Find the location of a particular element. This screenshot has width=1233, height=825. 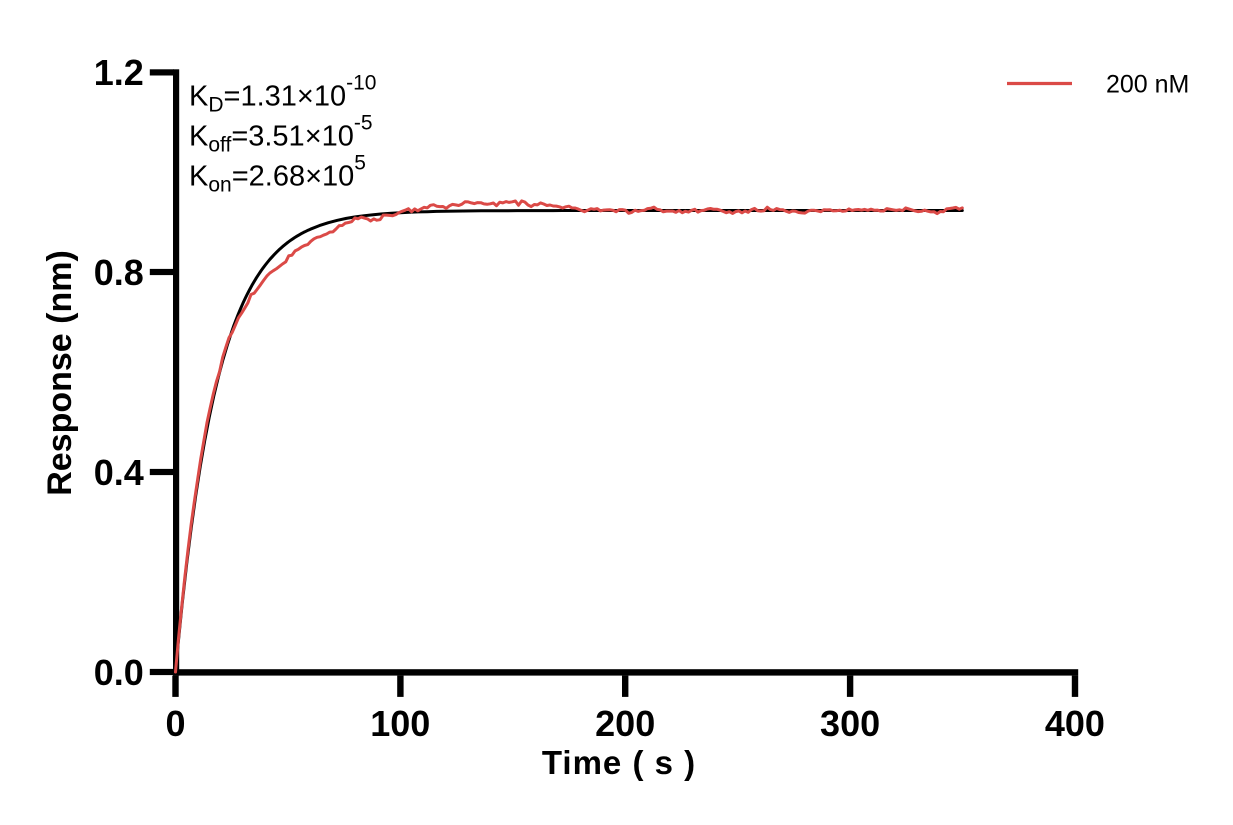

svg-text: 0.4 is located at coordinates (119, 472).